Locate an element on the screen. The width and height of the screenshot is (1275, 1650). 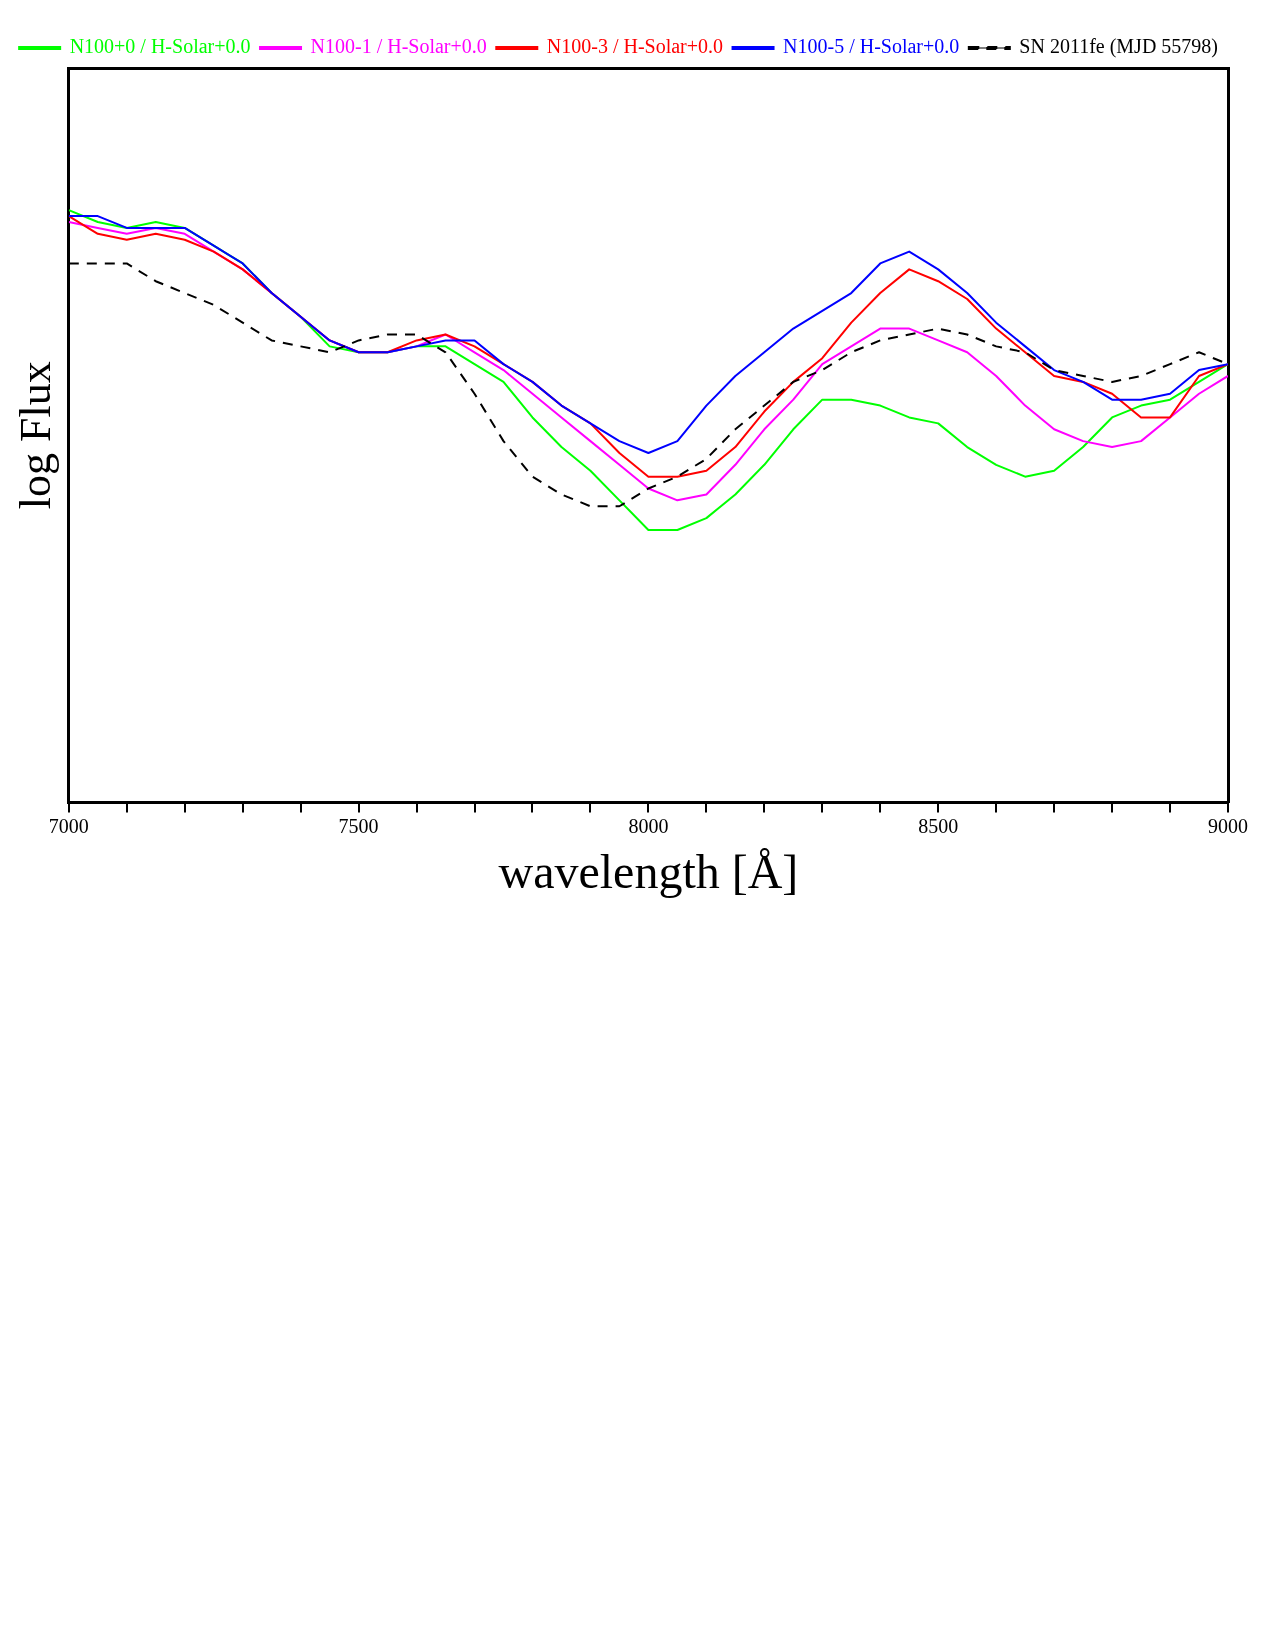
legend-label: N100-5 / H-Solar+0.0 is located at coordinates (871, 46).